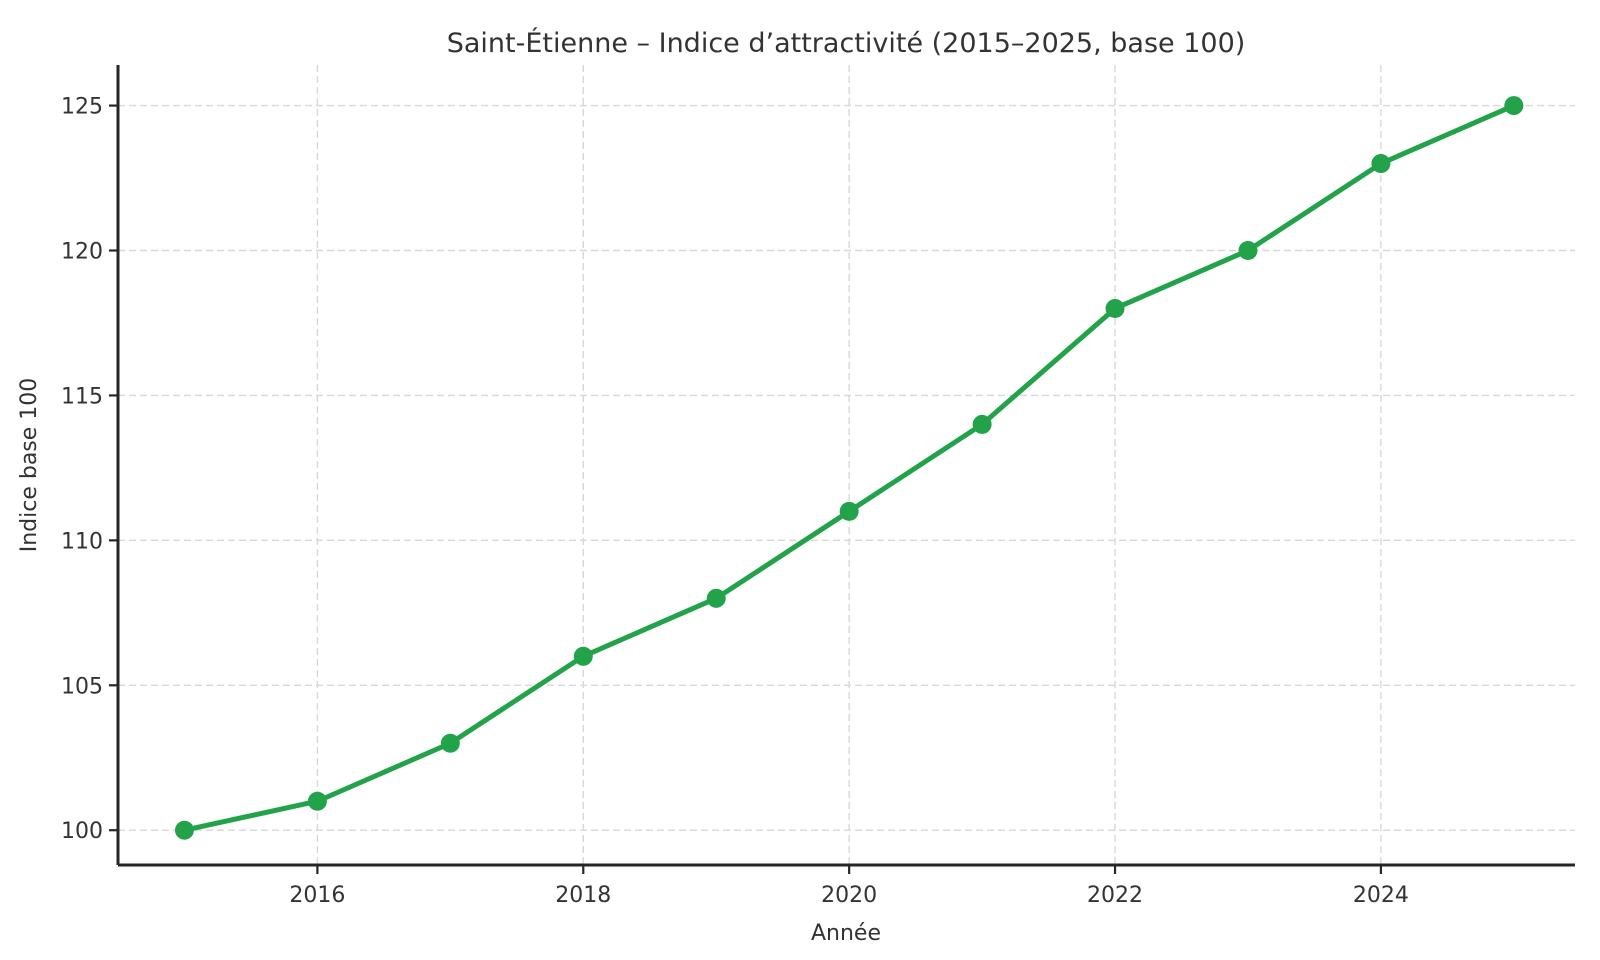  Describe the element at coordinates (82, 252) in the screenshot. I see `y-tick-label: 120` at that location.